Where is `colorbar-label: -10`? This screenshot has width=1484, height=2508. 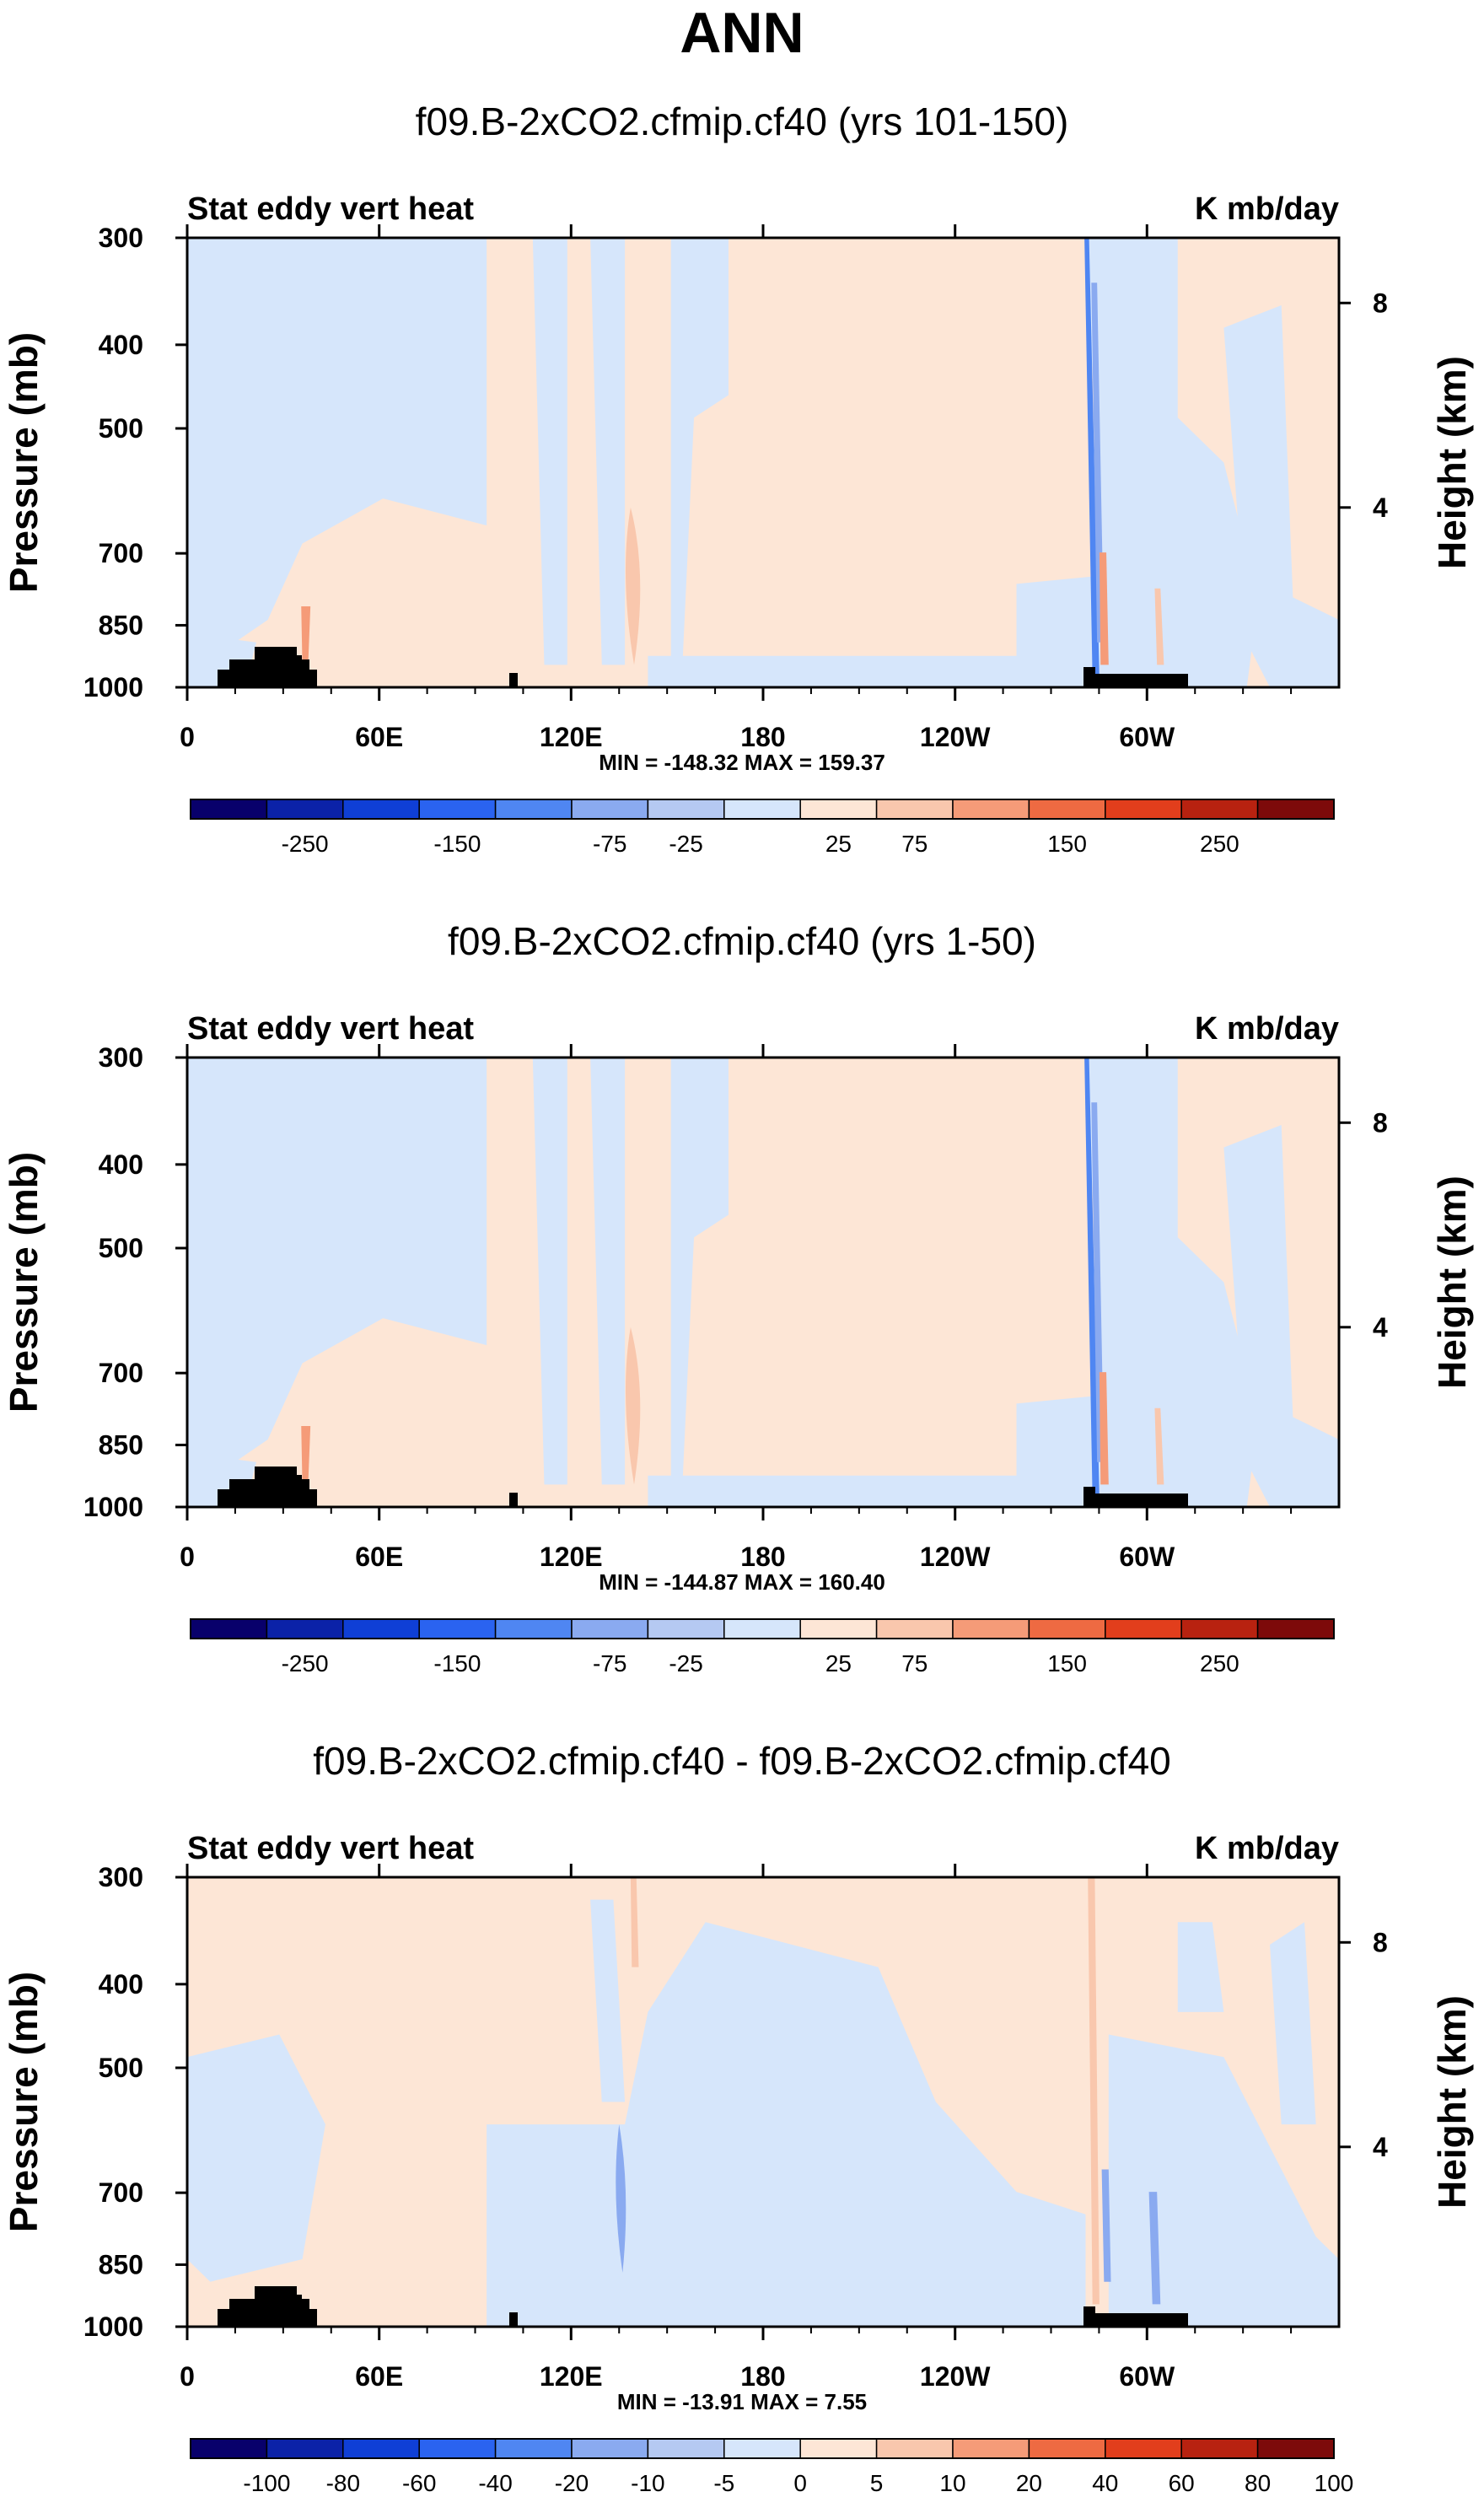
colorbar-label: -10 is located at coordinates (647, 2483).